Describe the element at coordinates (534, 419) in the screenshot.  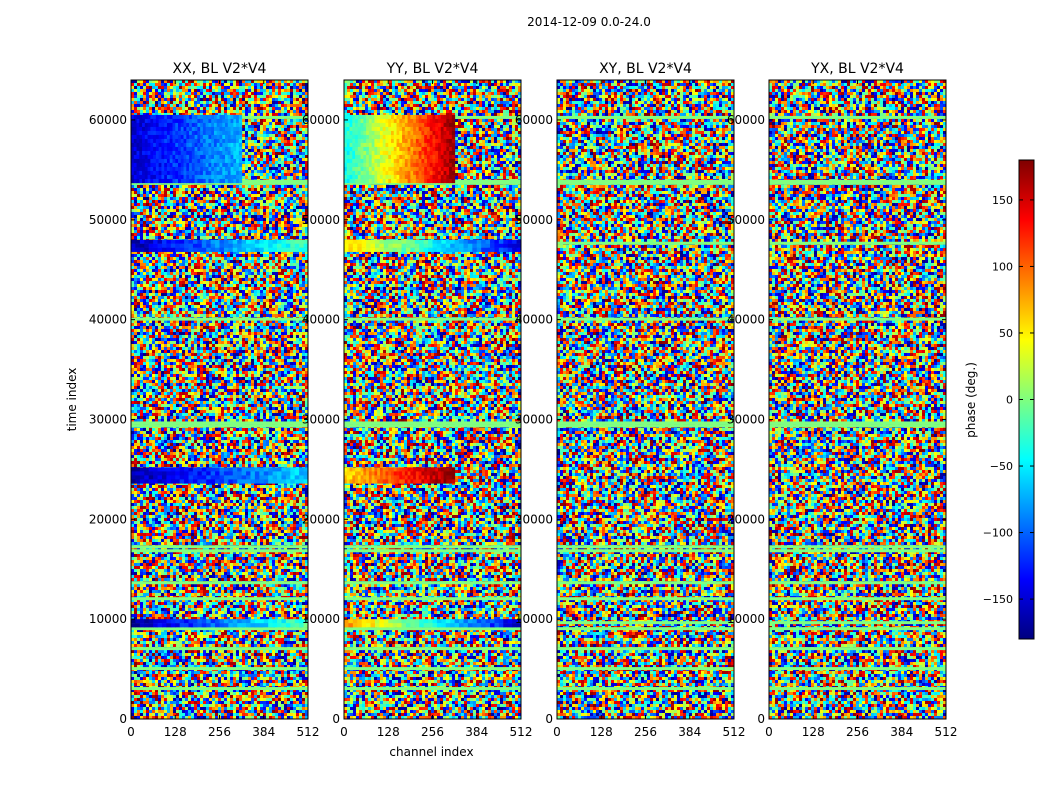
I see `y-tick-label: 30000` at that location.